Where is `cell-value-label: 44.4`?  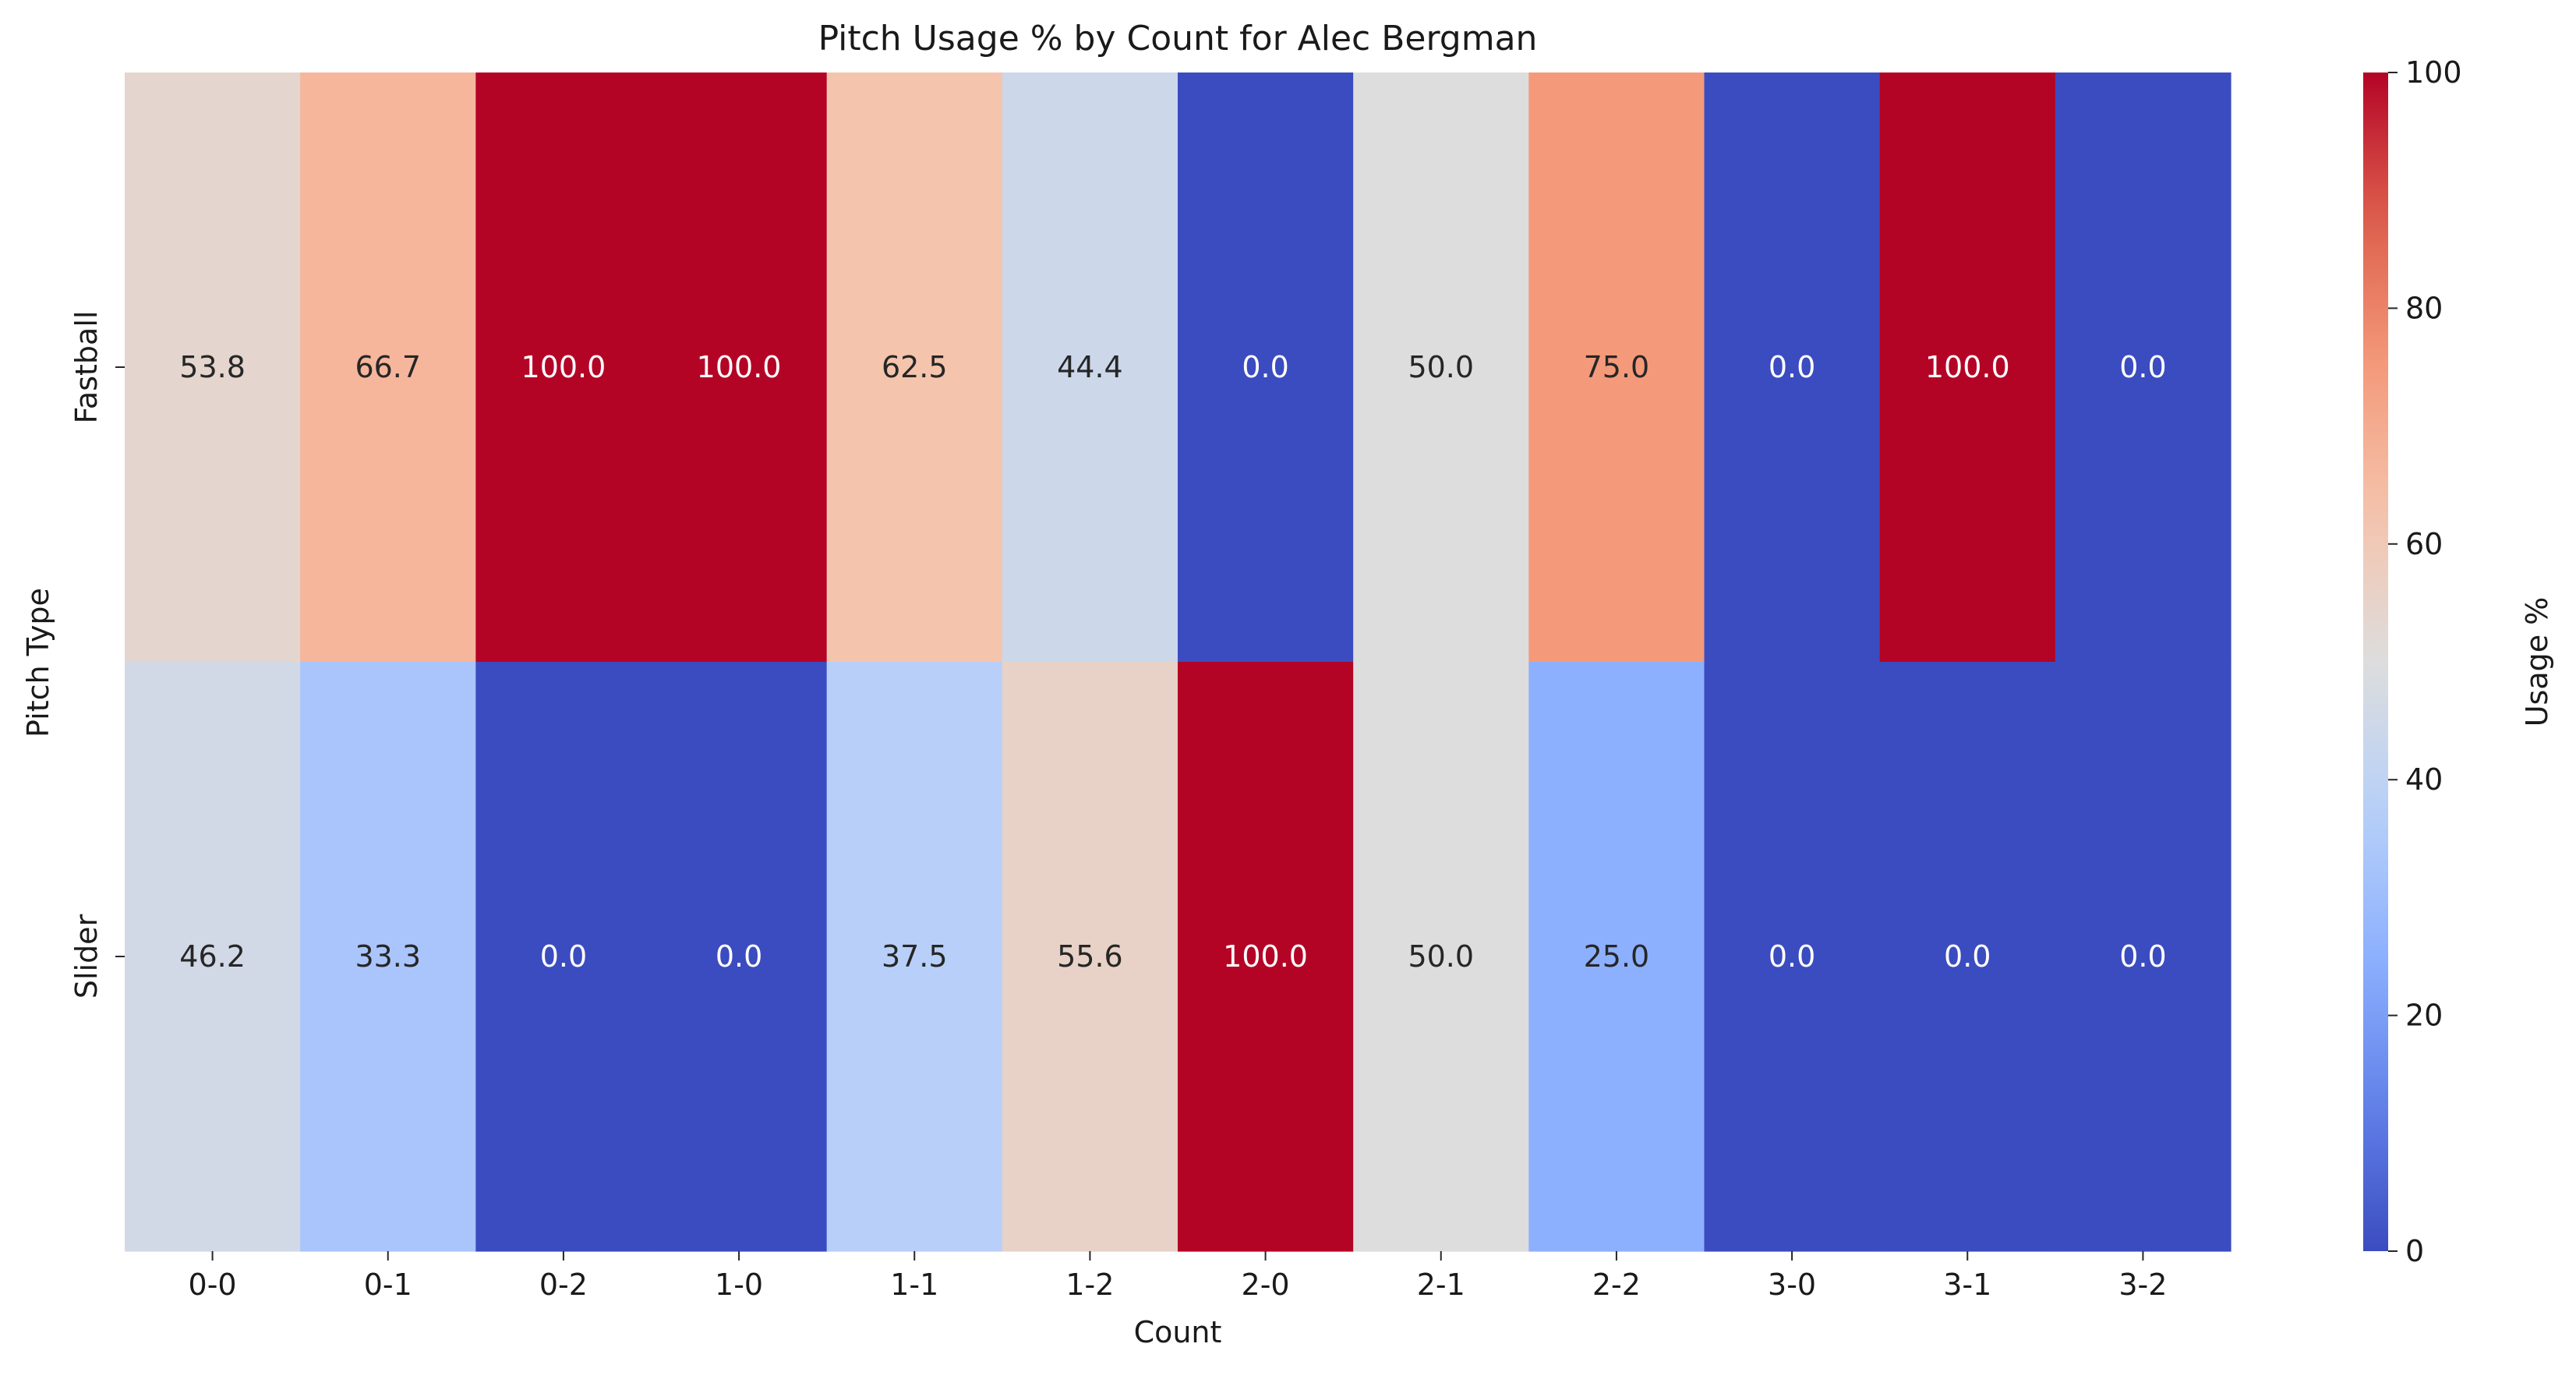 cell-value-label: 44.4 is located at coordinates (1090, 367).